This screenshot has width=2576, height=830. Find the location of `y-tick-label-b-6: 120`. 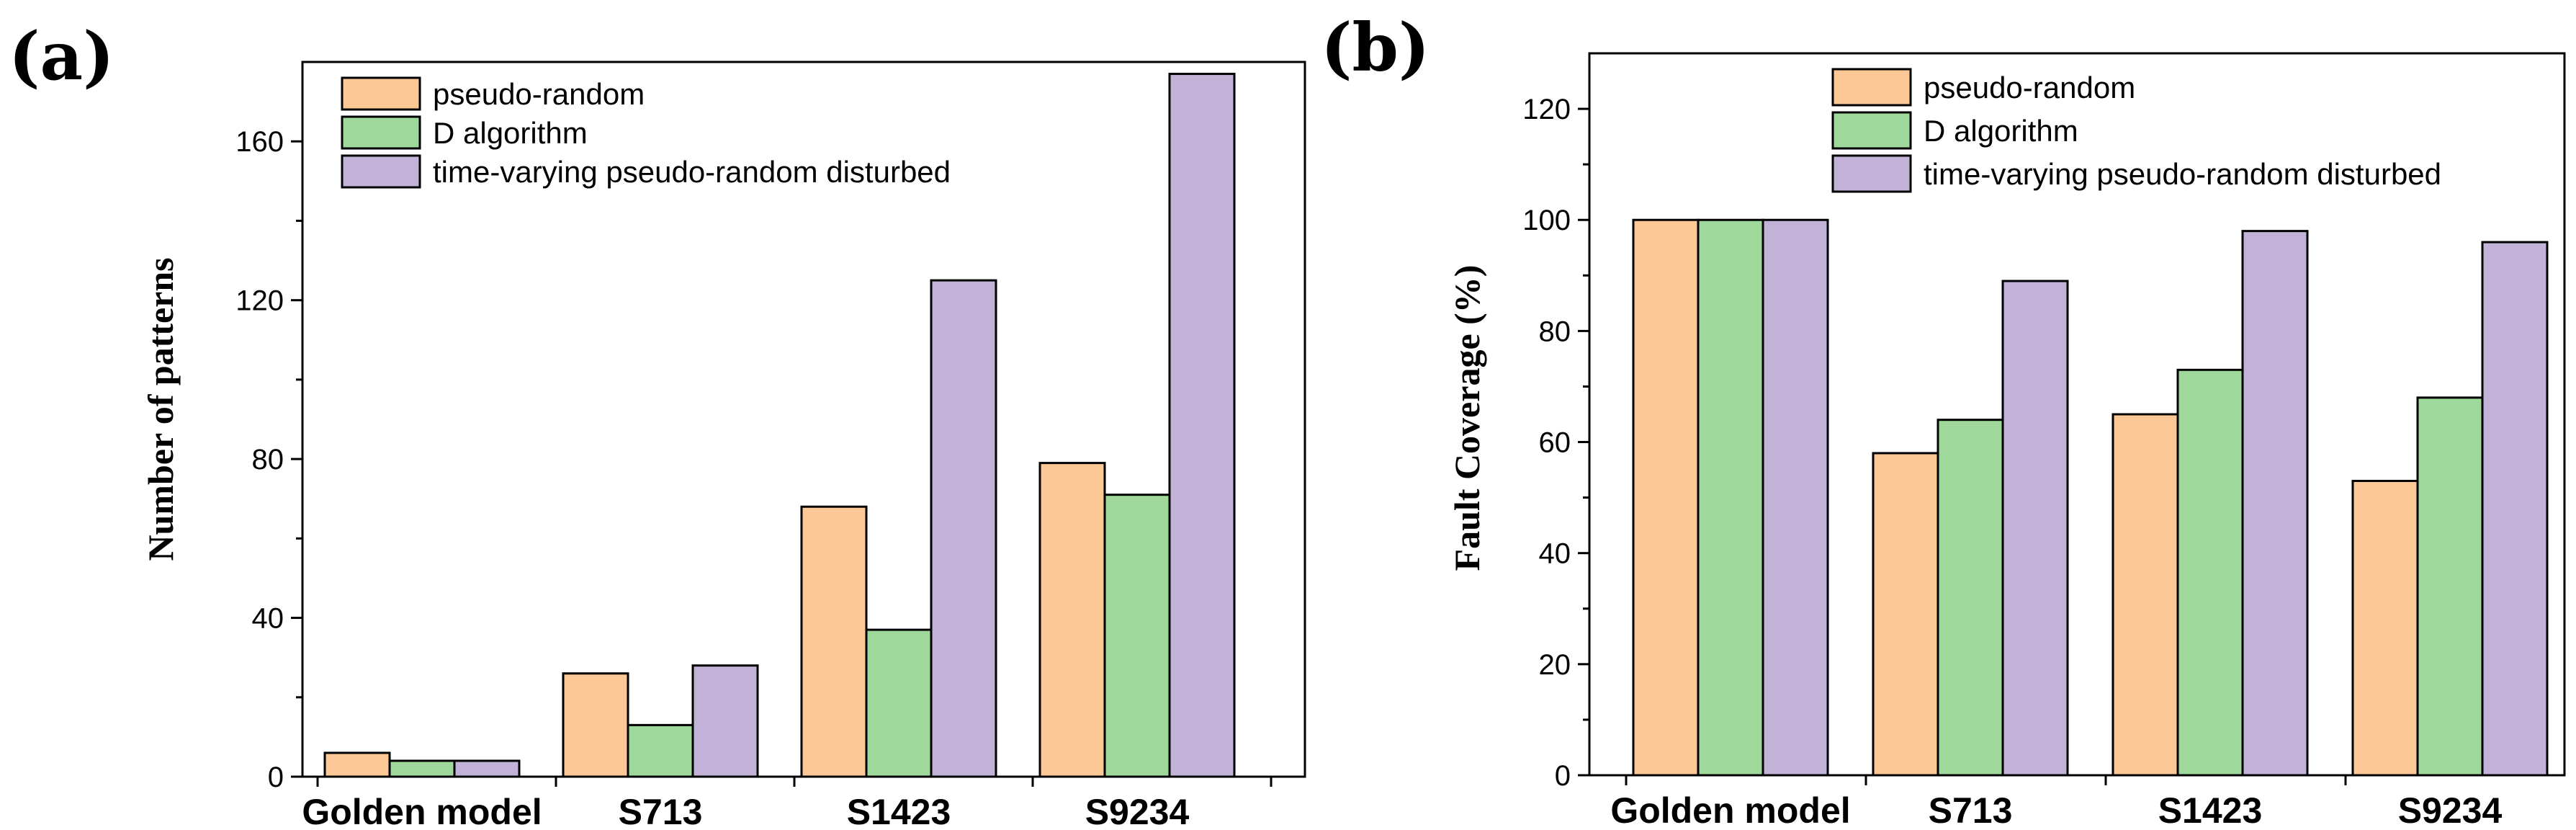

y-tick-label-b-6: 120 is located at coordinates (1546, 110).